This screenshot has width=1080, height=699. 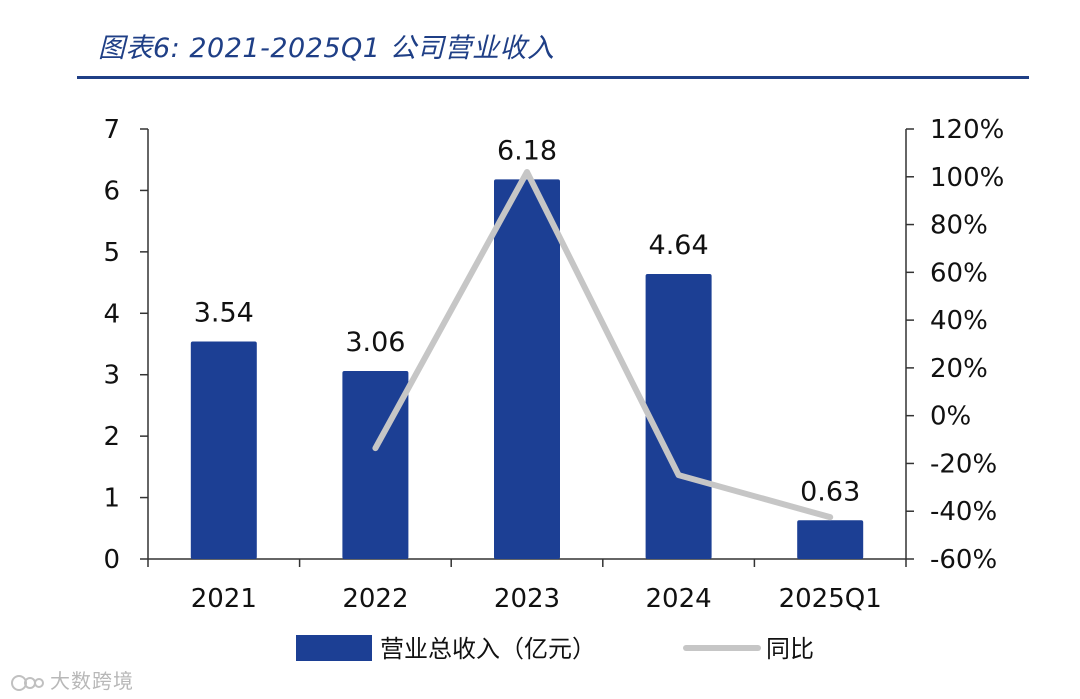 I want to click on x-tick-label: 2021, so click(x=224, y=599).